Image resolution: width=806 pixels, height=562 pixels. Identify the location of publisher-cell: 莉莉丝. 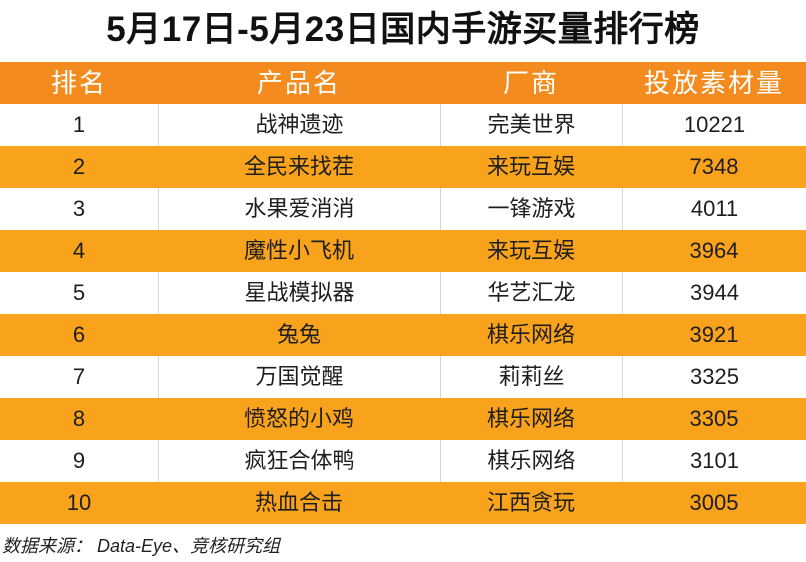
(531, 377).